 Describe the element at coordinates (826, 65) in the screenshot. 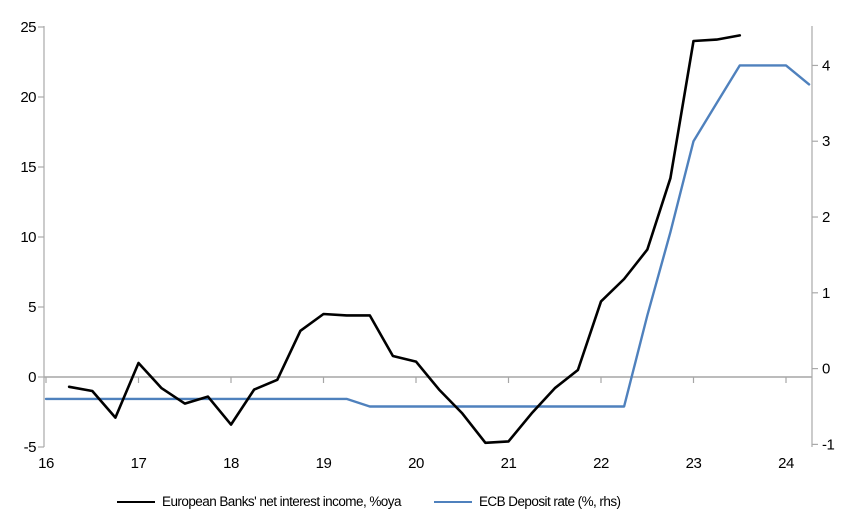

I see `right-axis-label-4: 4` at that location.